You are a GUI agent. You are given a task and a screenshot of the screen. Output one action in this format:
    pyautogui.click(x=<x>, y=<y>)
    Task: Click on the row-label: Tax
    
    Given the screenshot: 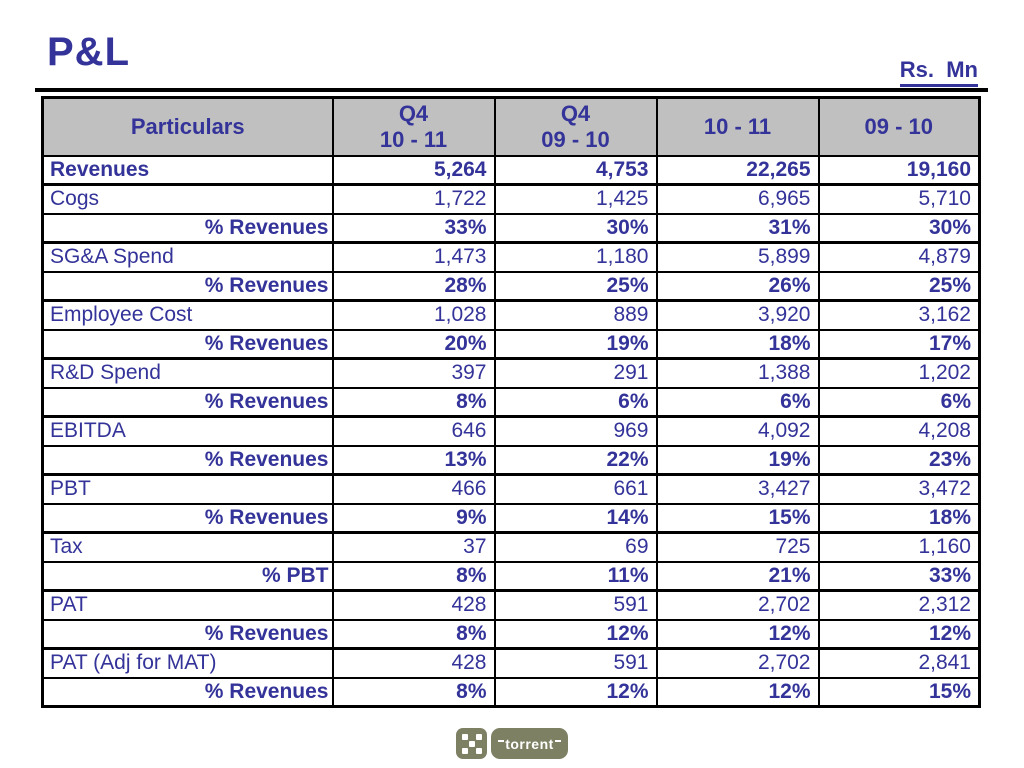 What is the action you would take?
    pyautogui.click(x=187, y=547)
    